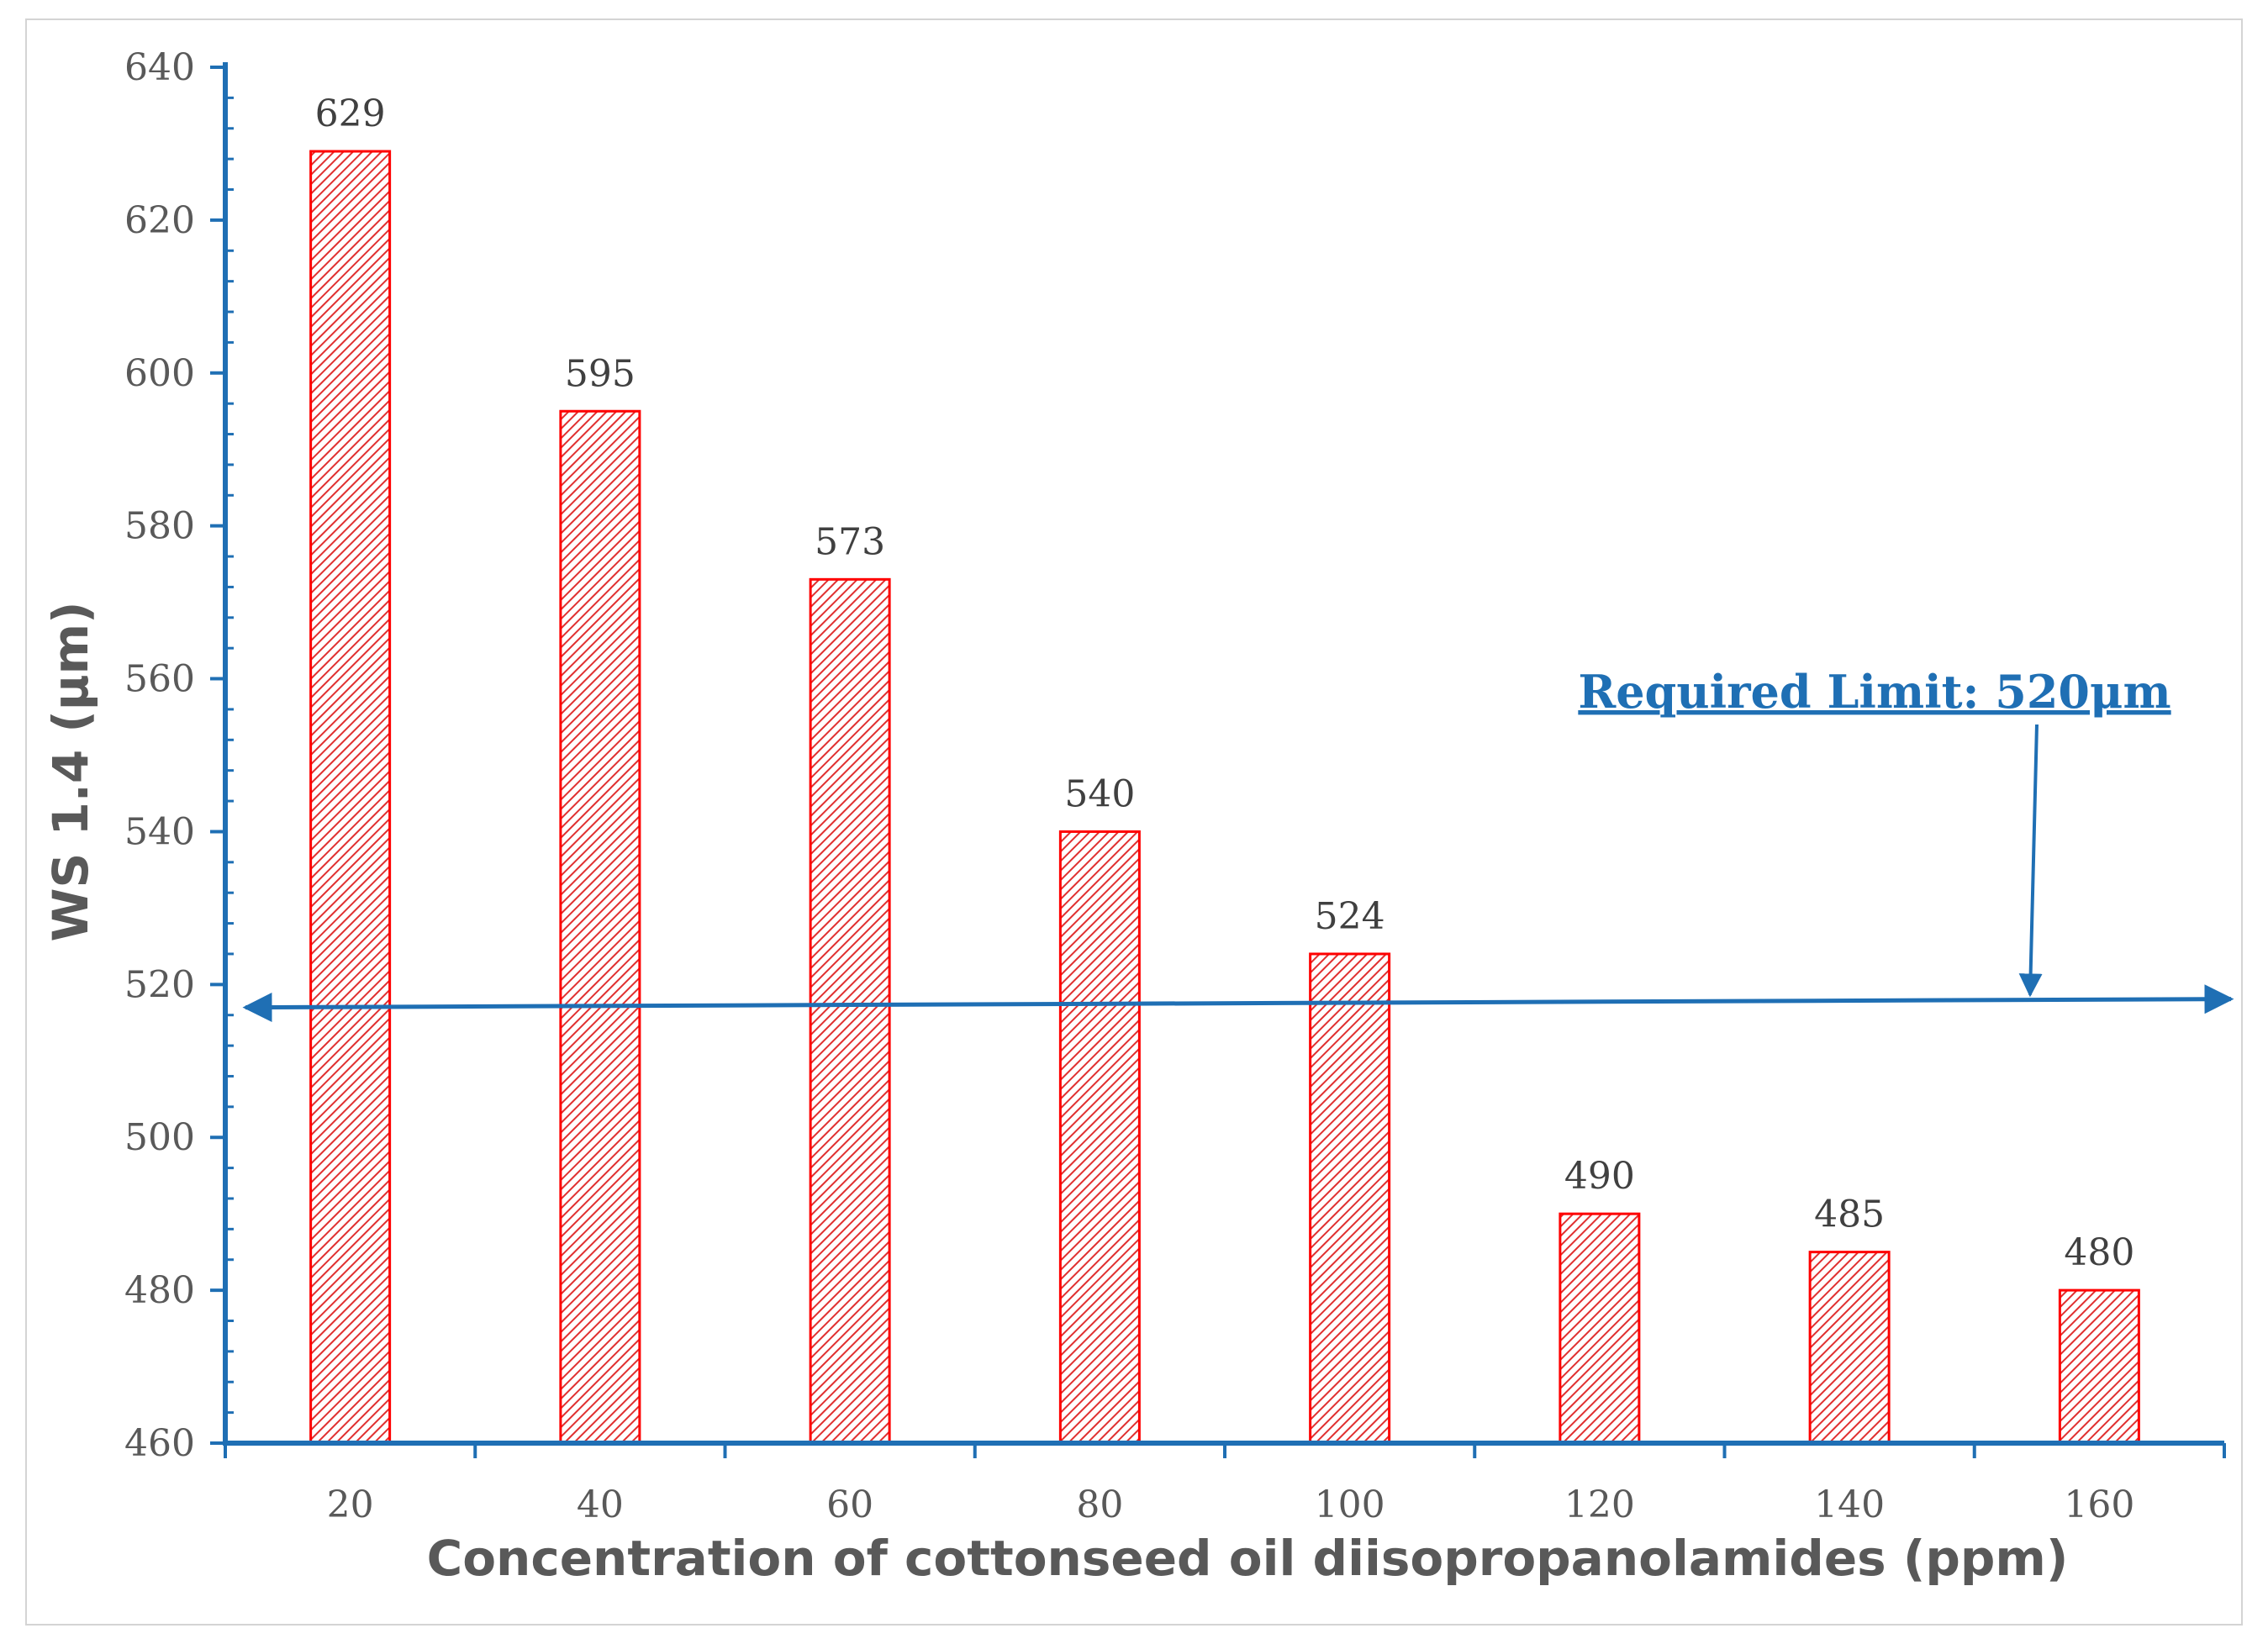  I want to click on y-tick-label-540: 540, so click(160, 831).